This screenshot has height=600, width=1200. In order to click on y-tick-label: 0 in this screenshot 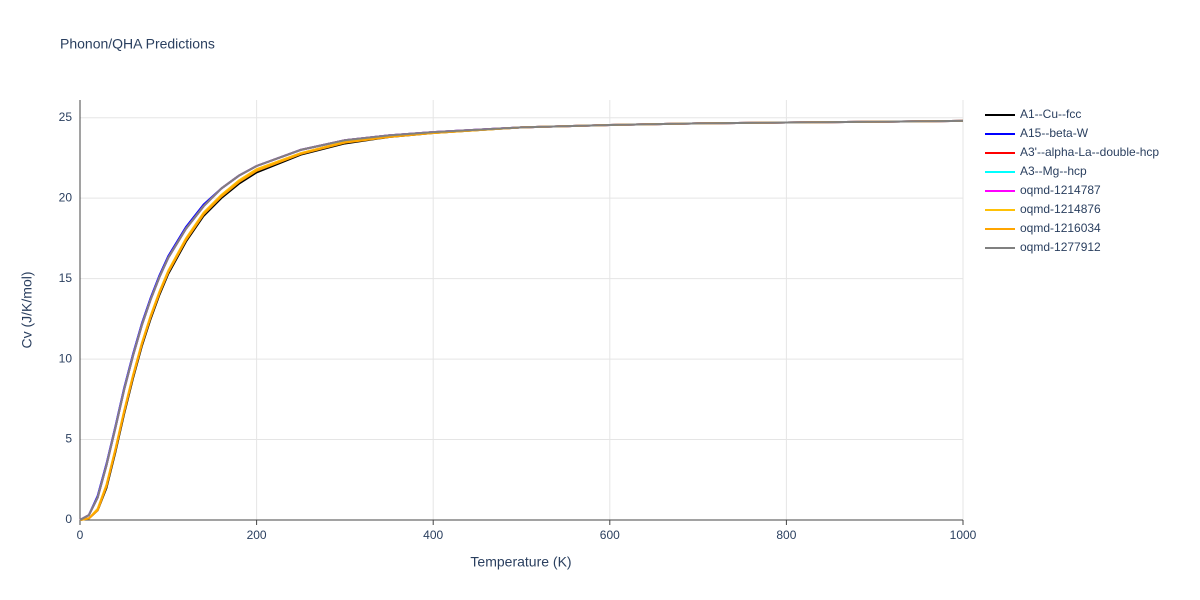, I will do `click(68, 519)`.